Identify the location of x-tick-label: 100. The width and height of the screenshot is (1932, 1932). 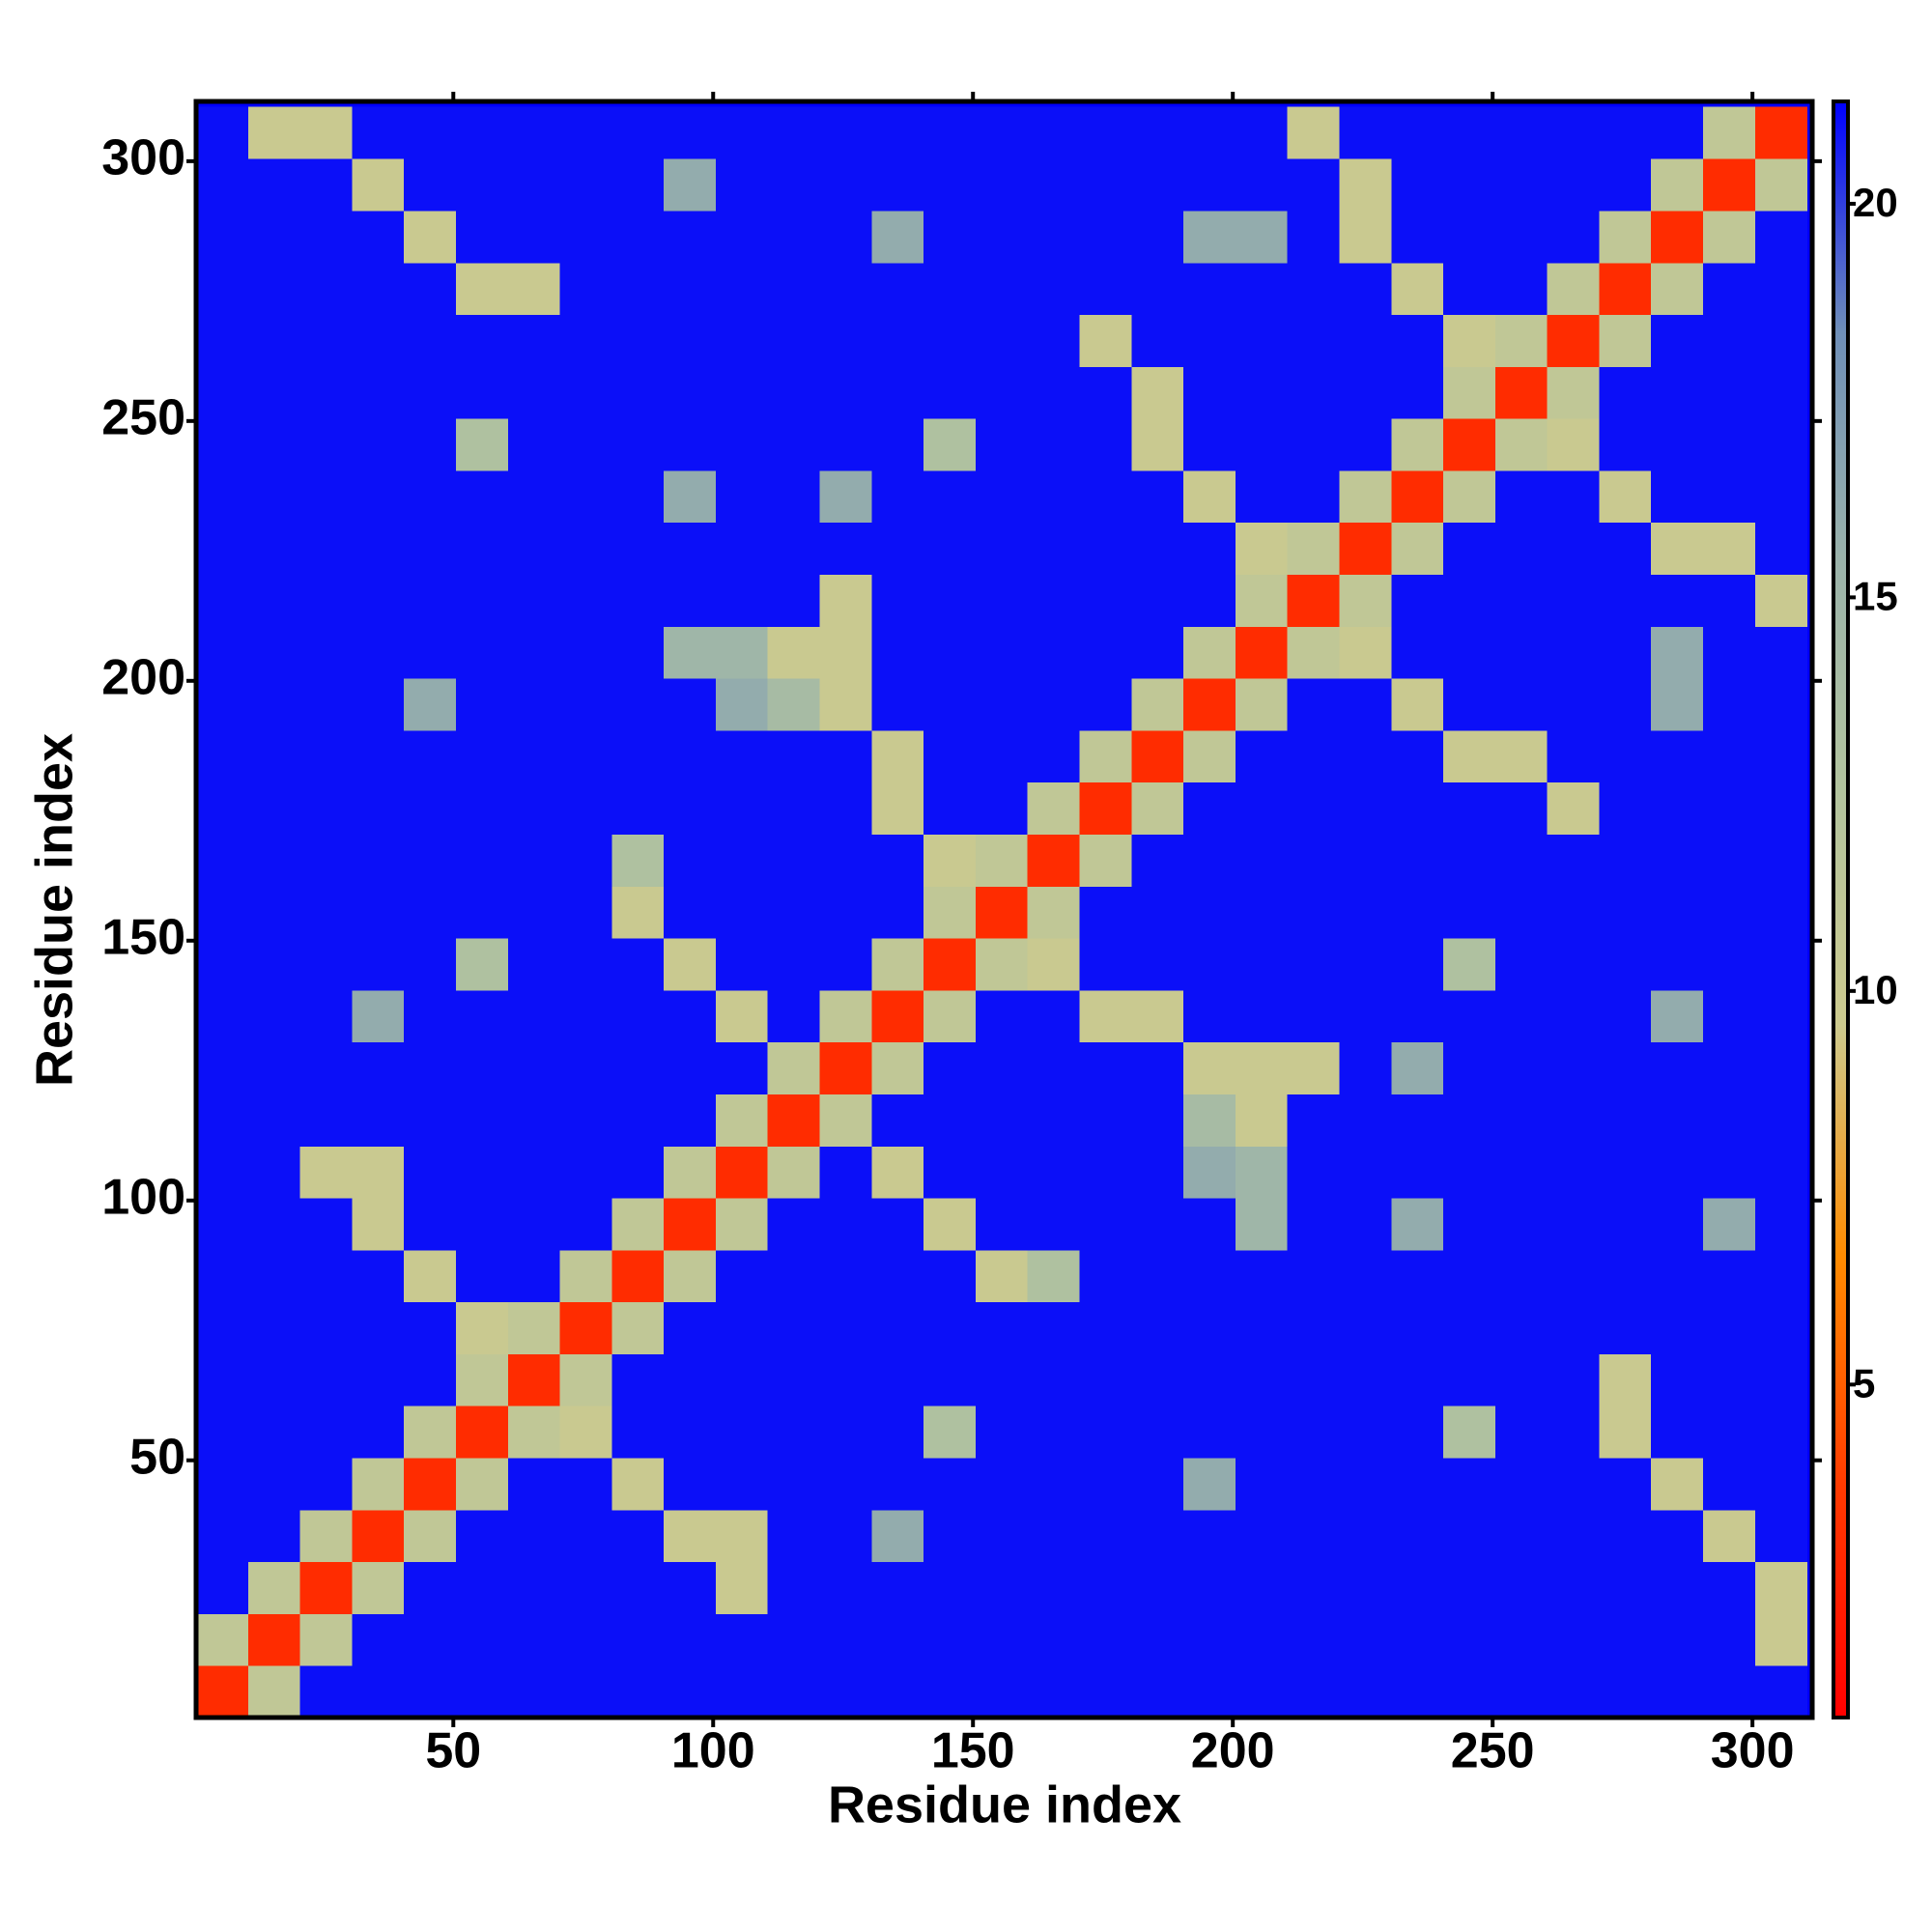
(713, 1751).